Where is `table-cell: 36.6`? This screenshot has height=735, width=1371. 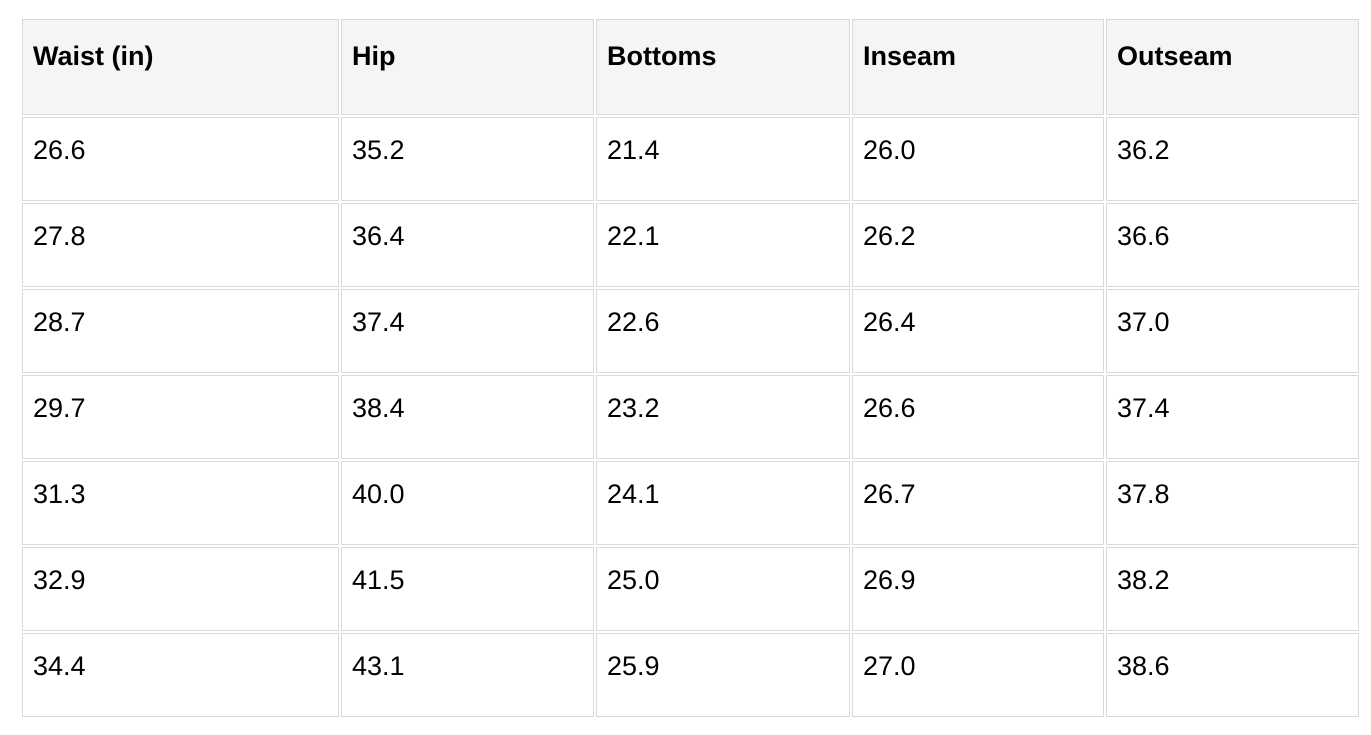
table-cell: 36.6 is located at coordinates (1232, 245).